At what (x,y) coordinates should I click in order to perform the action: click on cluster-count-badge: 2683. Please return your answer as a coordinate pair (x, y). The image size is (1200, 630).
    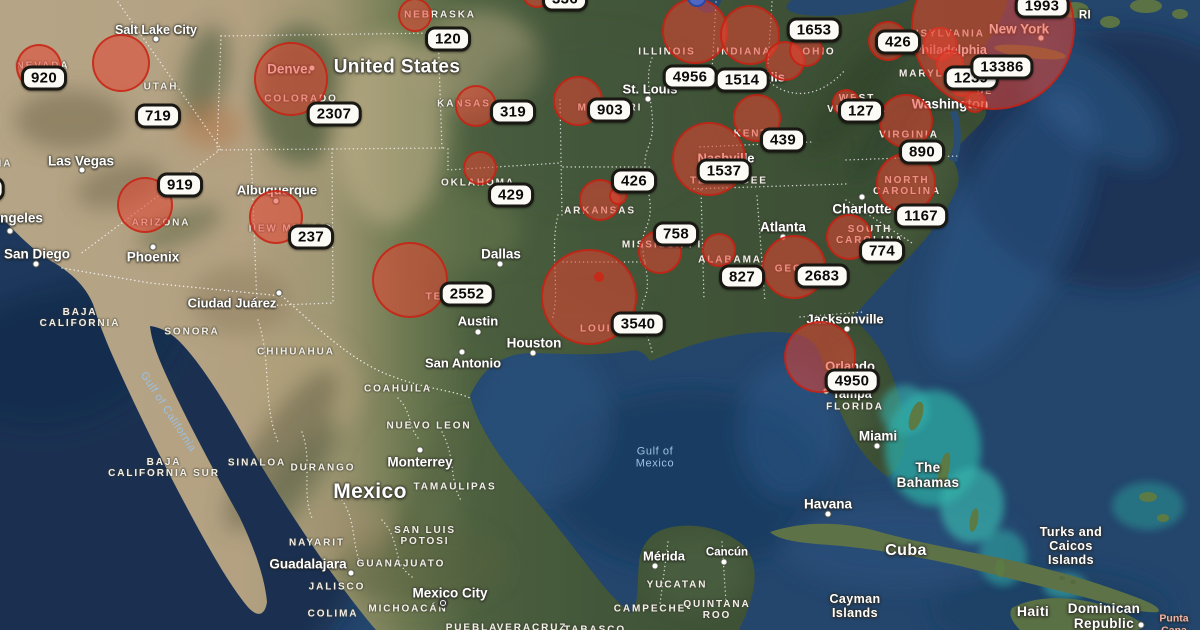
    Looking at the image, I should click on (822, 276).